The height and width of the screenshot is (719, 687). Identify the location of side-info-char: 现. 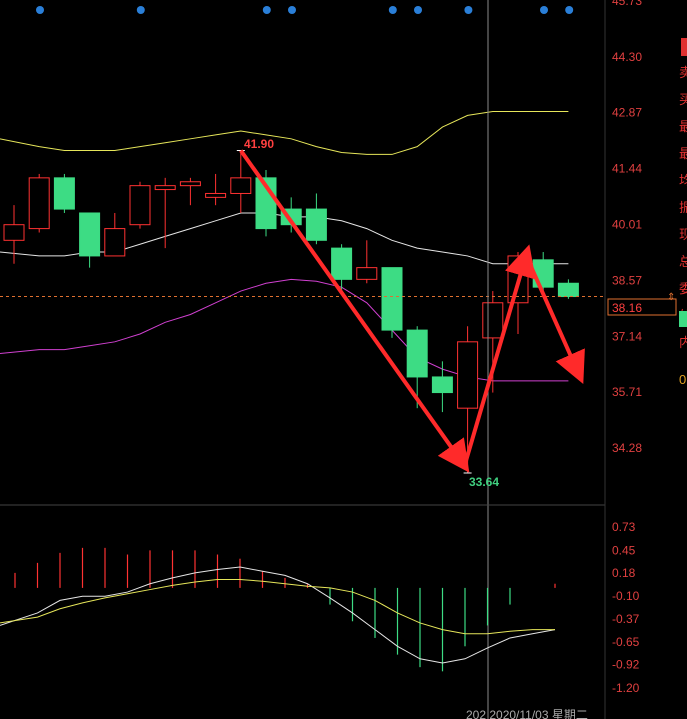
(683, 234).